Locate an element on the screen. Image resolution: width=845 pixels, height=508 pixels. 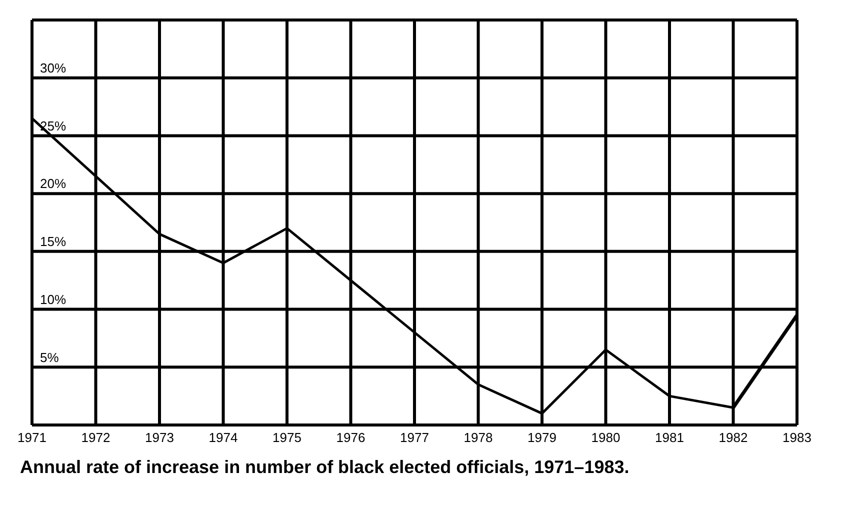
y-tick-label: 30% is located at coordinates (53, 68).